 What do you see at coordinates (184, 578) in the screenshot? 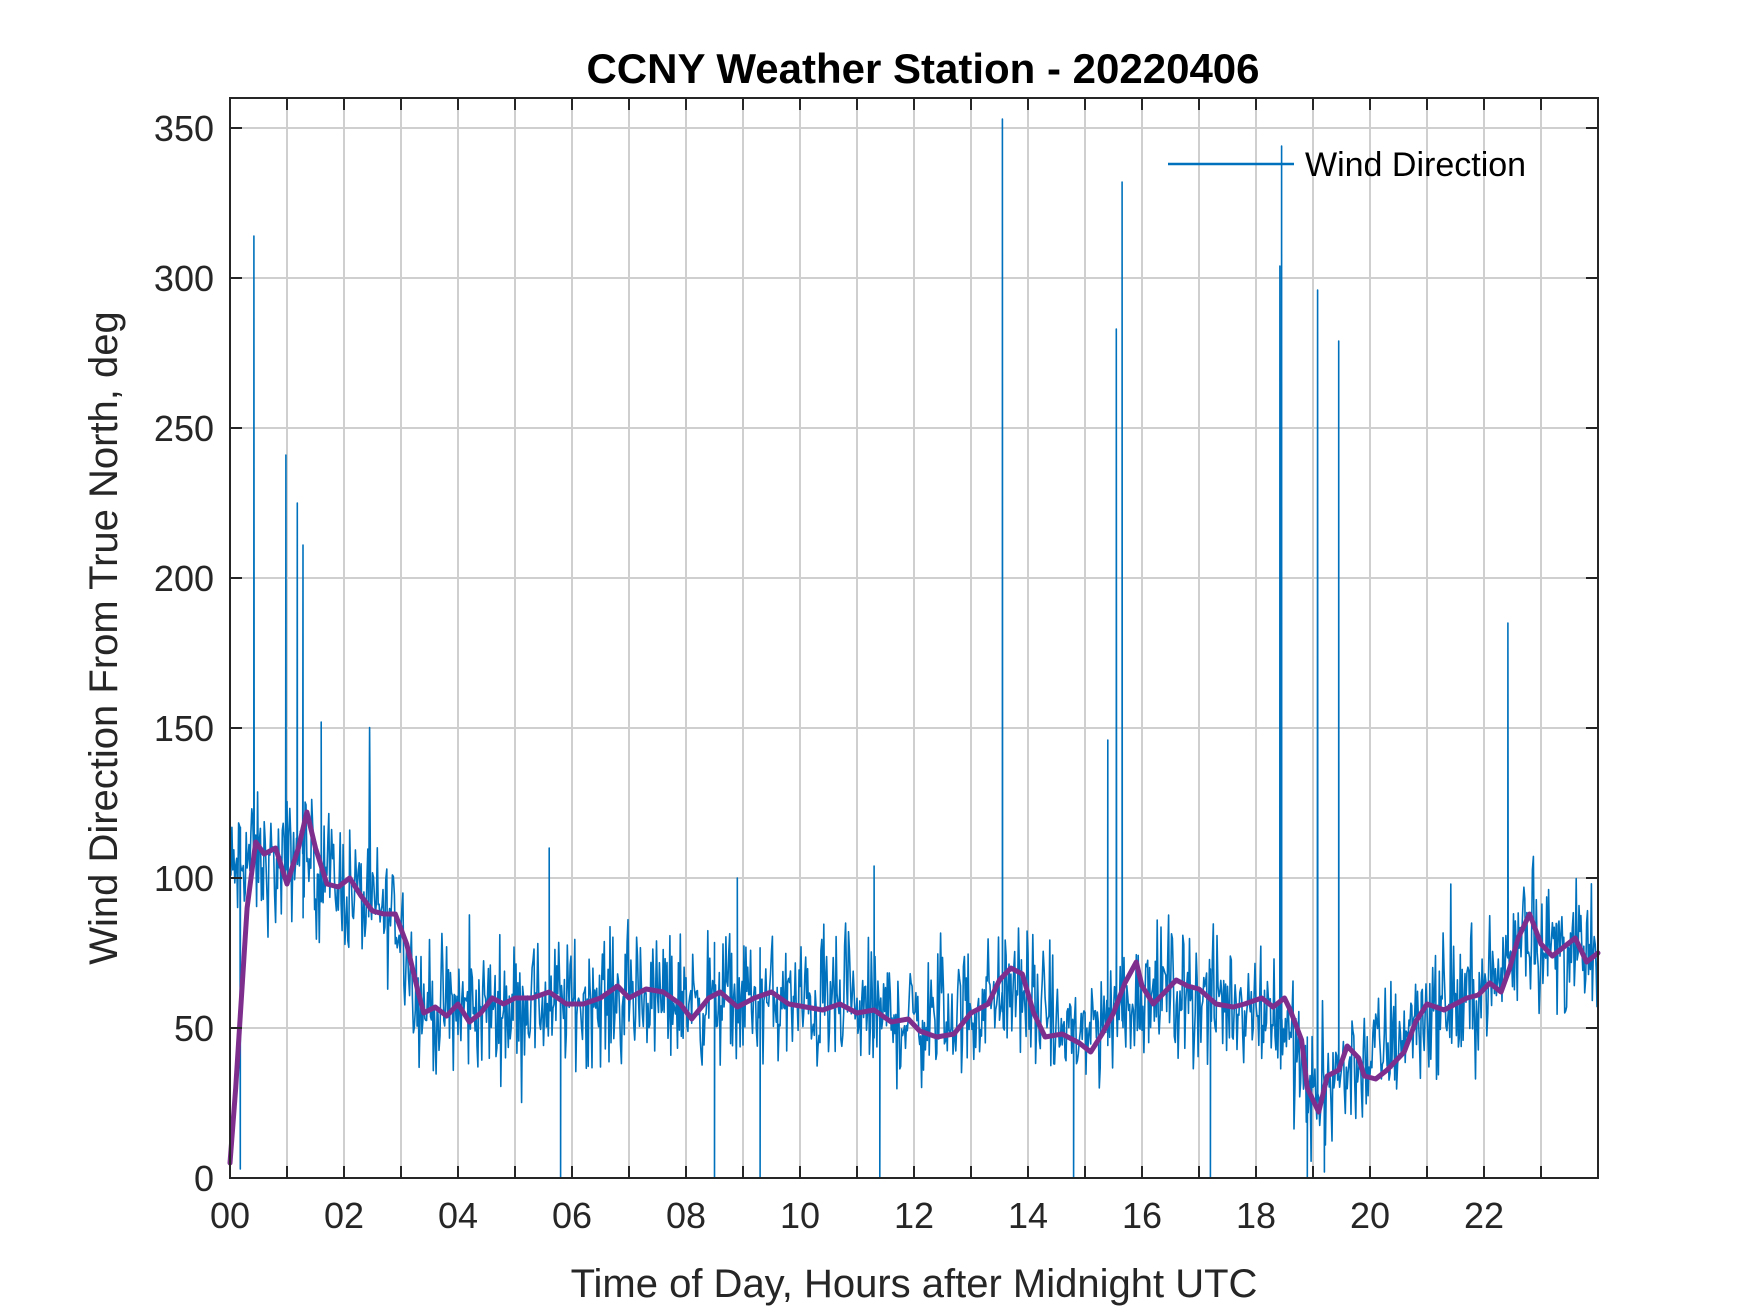
I see `y-tick-label: 200` at bounding box center [184, 578].